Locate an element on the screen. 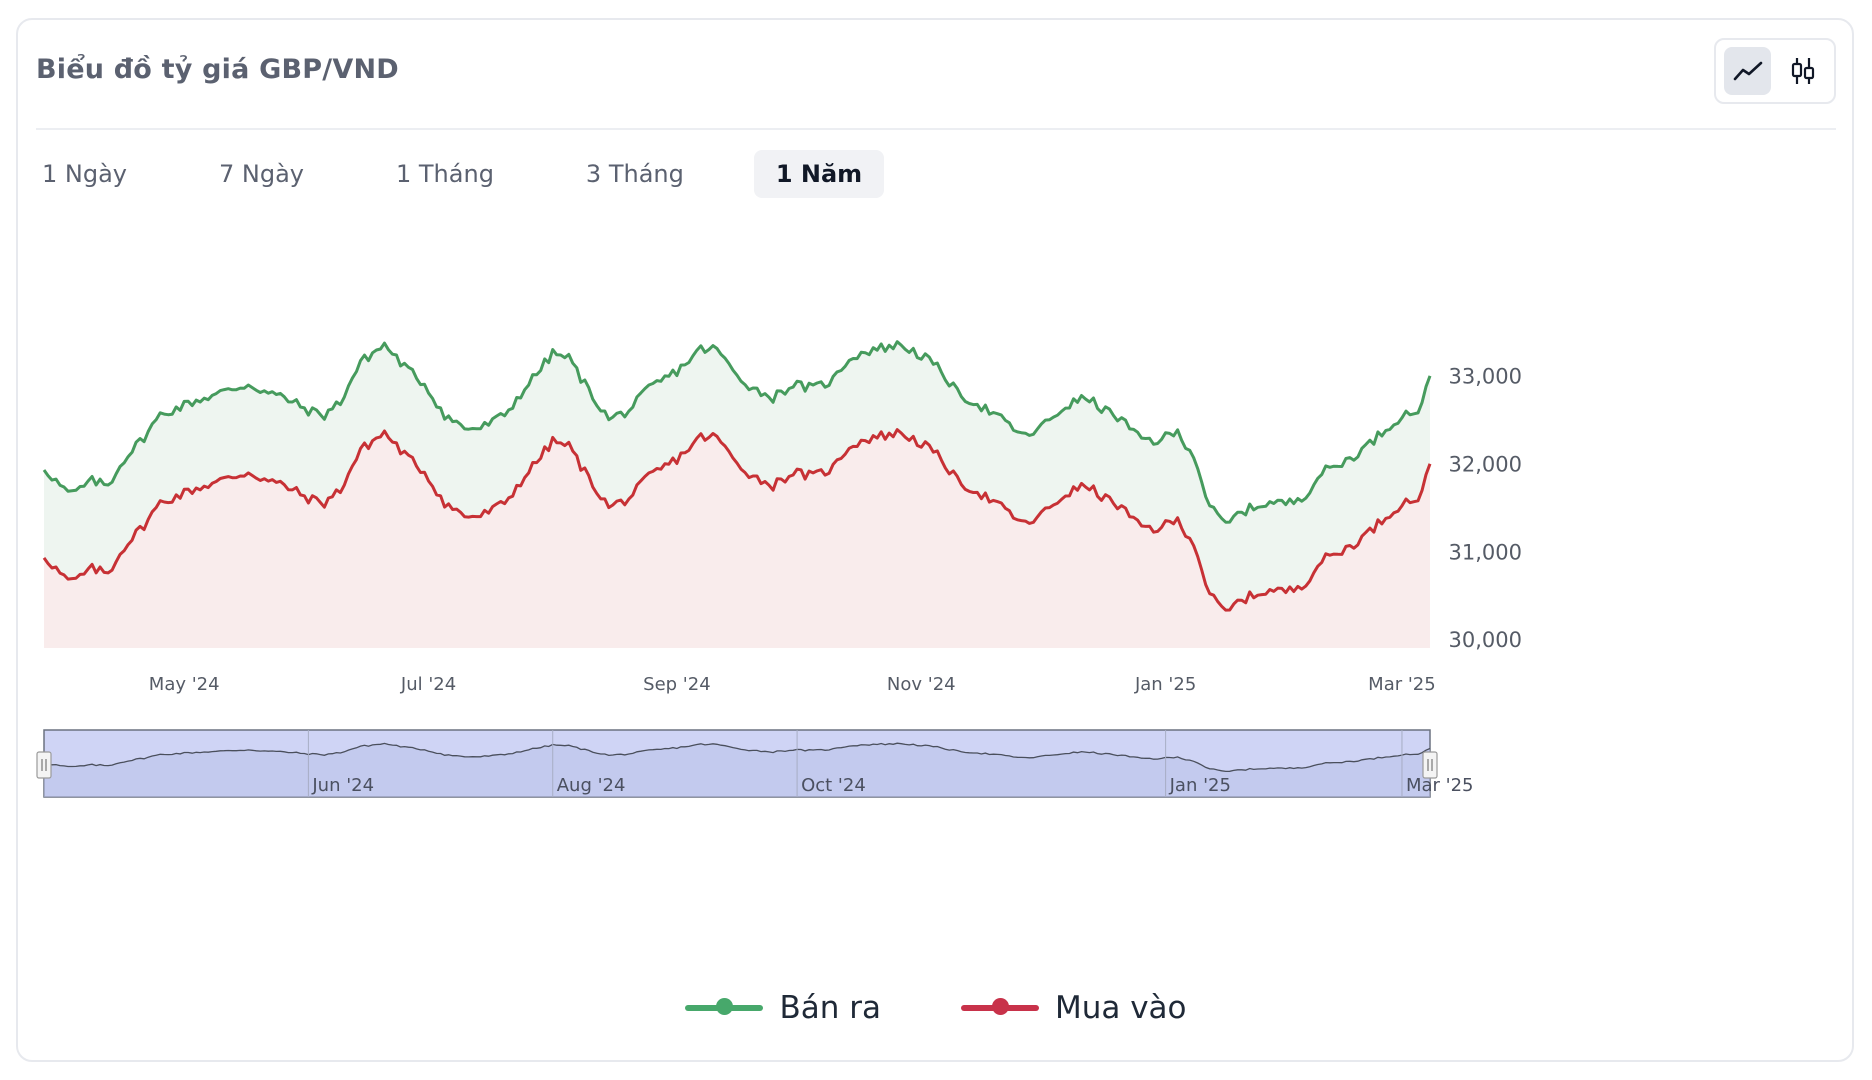 The image size is (1872, 1080). navigator-tick-label: Aug '24 is located at coordinates (591, 785).